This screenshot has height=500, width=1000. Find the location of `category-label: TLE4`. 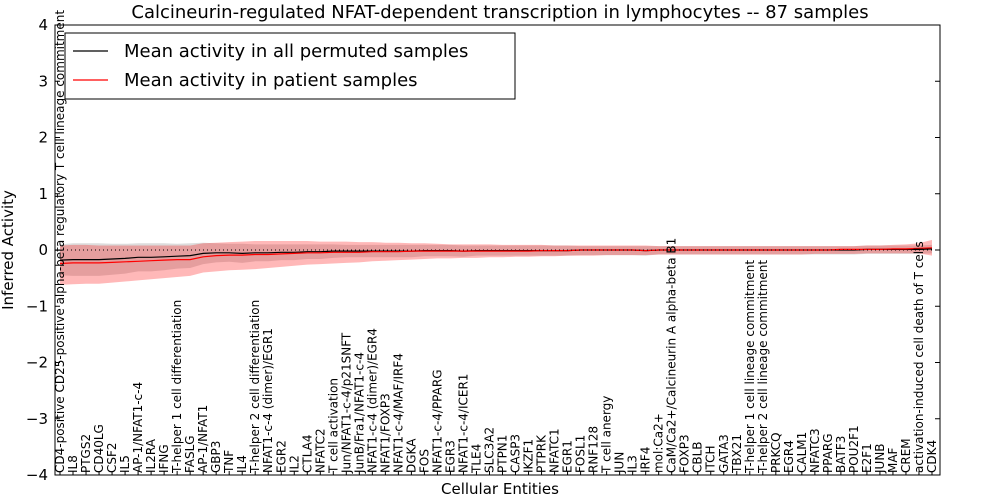

category-label: TLE4 is located at coordinates (476, 459).